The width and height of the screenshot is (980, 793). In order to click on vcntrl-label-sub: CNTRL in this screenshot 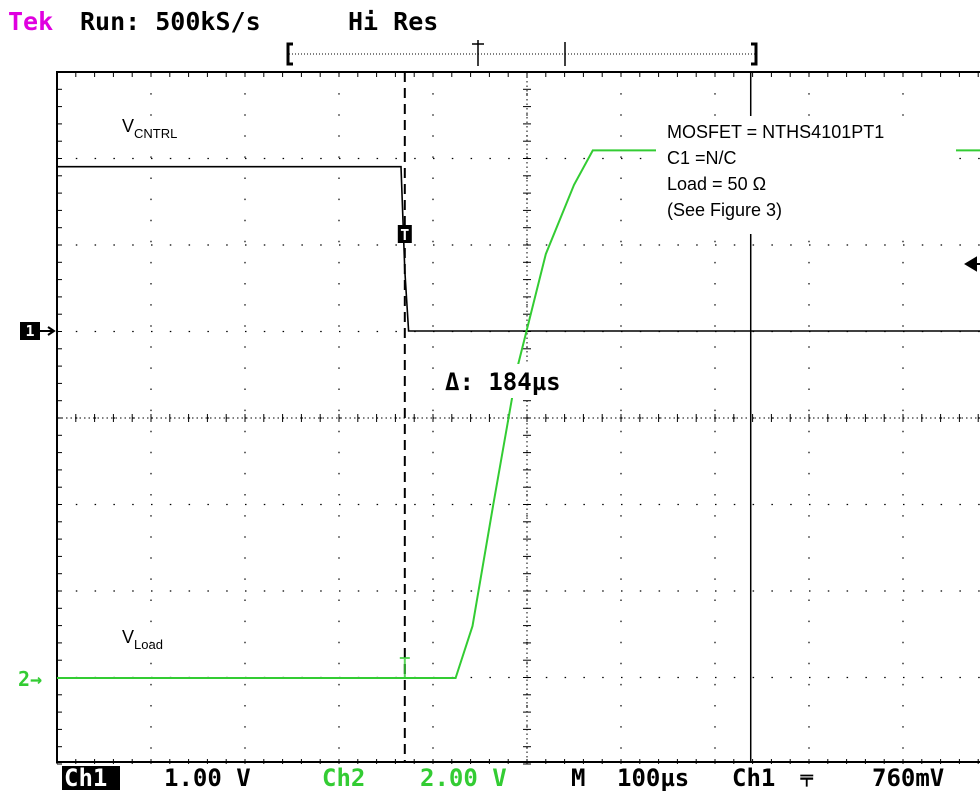, I will do `click(155, 133)`.